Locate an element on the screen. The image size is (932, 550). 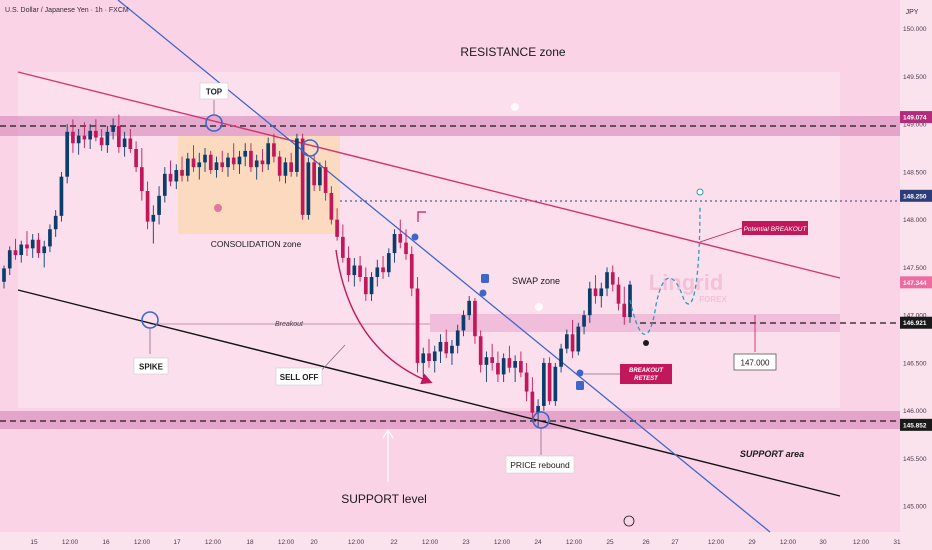
potential-breakout-label: Potential BREAKOUT is located at coordinates (776, 229).